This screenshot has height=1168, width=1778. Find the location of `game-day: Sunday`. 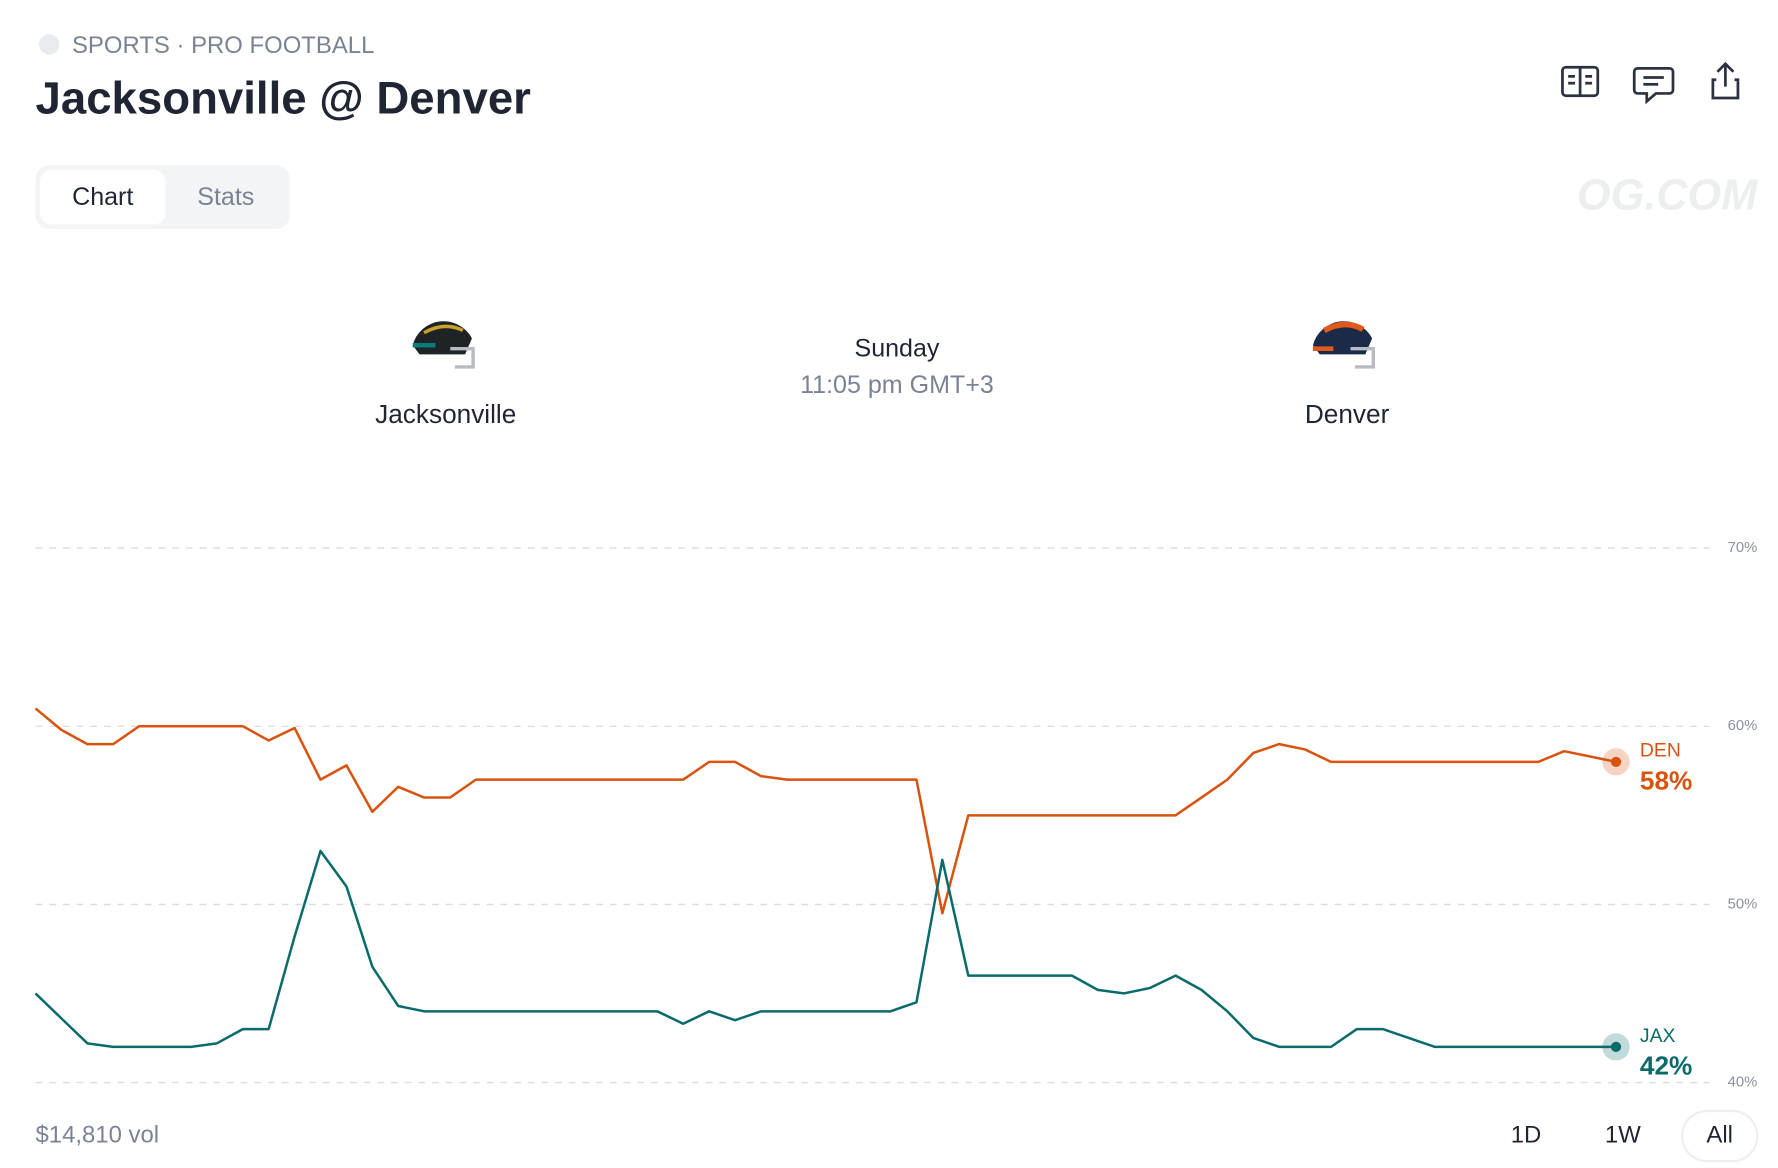

game-day: Sunday is located at coordinates (897, 348).